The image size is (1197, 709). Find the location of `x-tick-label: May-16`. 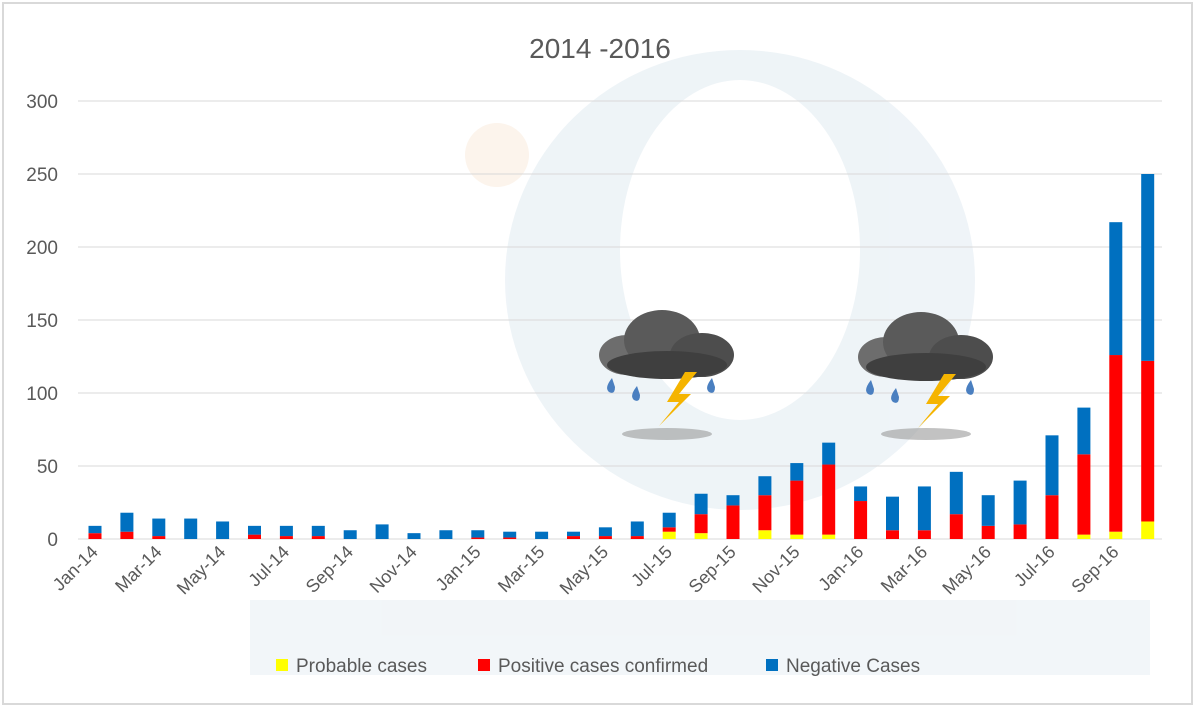

x-tick-label: May-16 is located at coordinates (966, 570).